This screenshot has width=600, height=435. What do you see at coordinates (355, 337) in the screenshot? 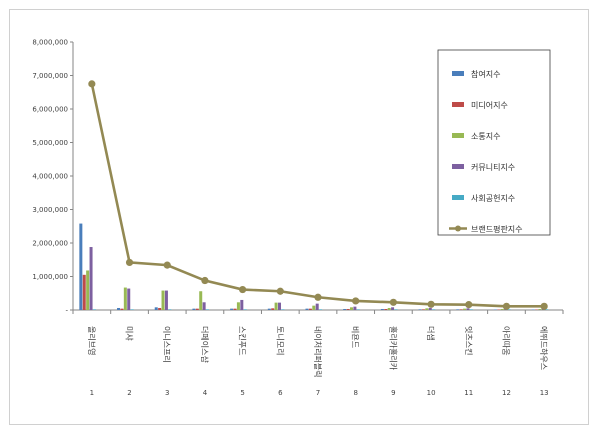
I see `x-category-label: 비욘드` at bounding box center [355, 337].